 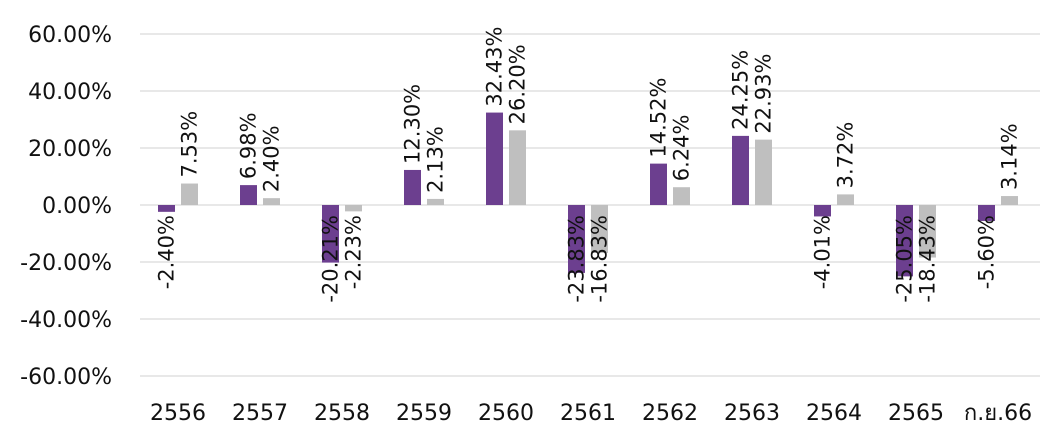 I want to click on x-category-label: 2562, so click(x=670, y=413).